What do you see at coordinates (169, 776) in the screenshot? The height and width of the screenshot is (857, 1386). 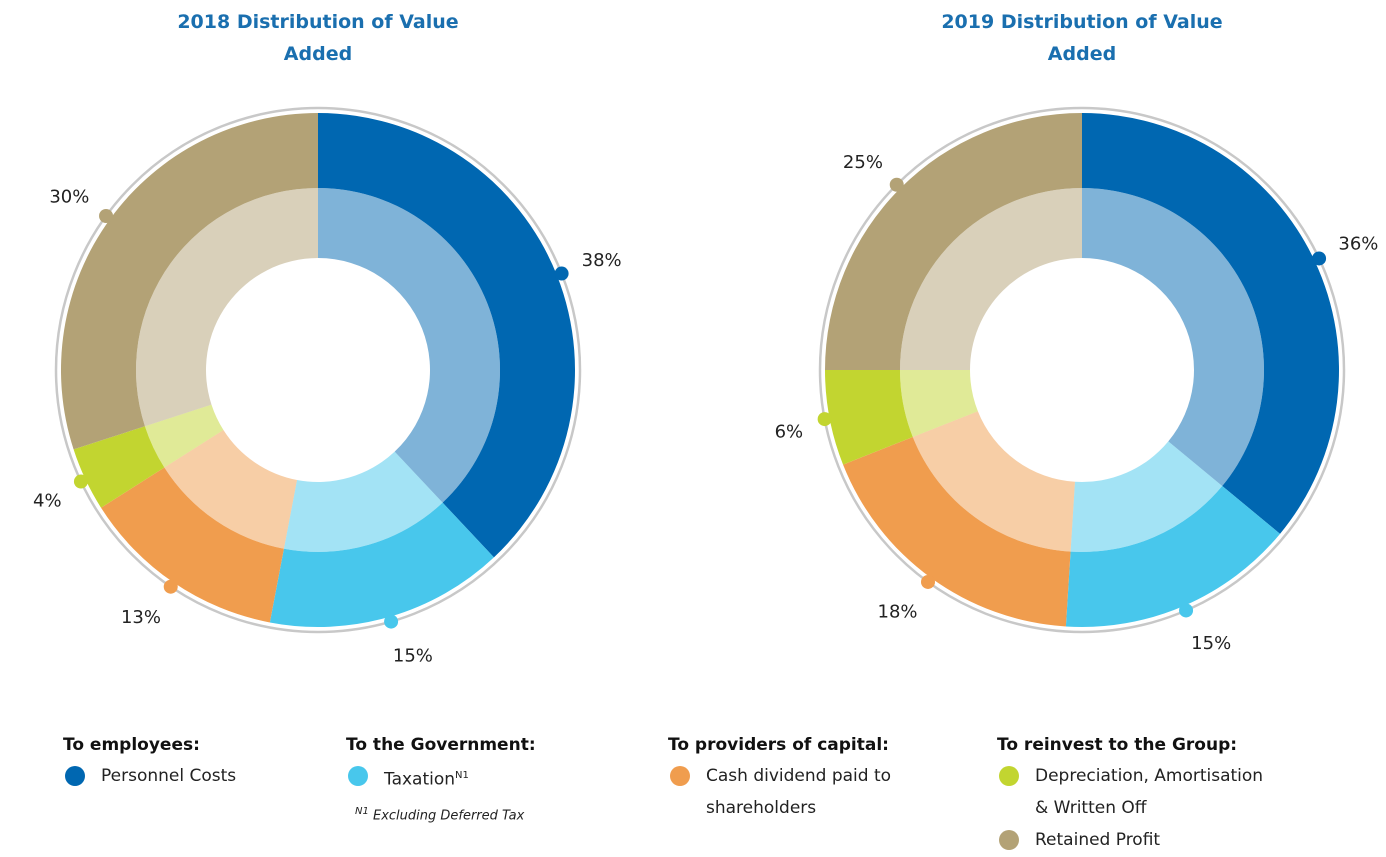 I see `legend-label: Personnel Costs` at bounding box center [169, 776].